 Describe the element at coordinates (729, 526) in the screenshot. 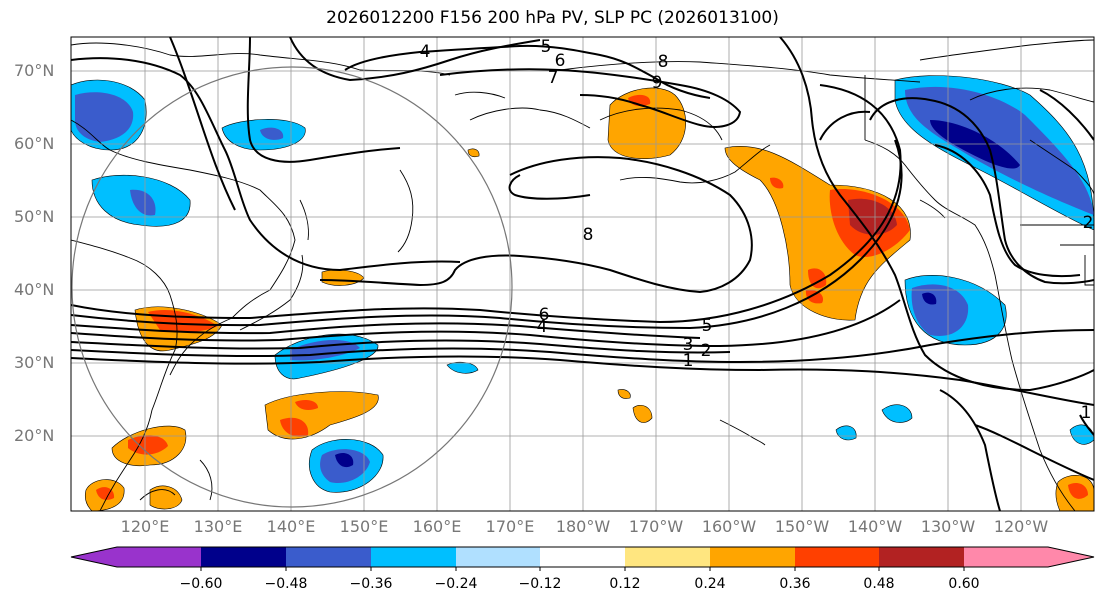

I see `lon-label: 160°W` at that location.